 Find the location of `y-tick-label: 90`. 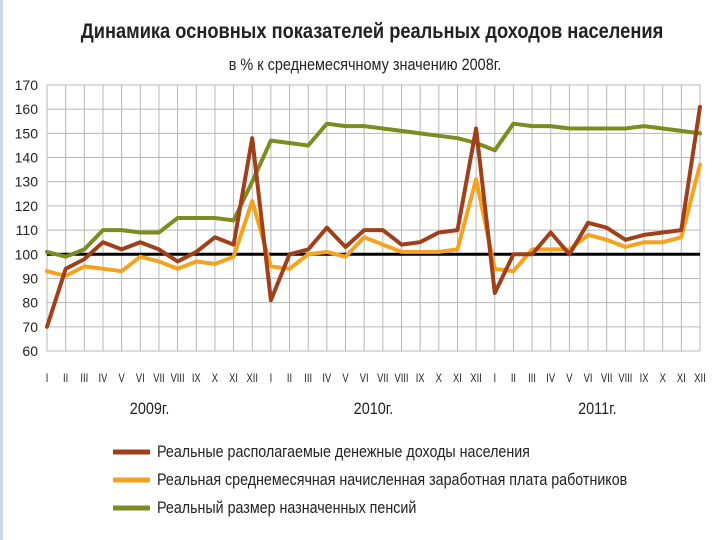

y-tick-label: 90 is located at coordinates (30, 278).